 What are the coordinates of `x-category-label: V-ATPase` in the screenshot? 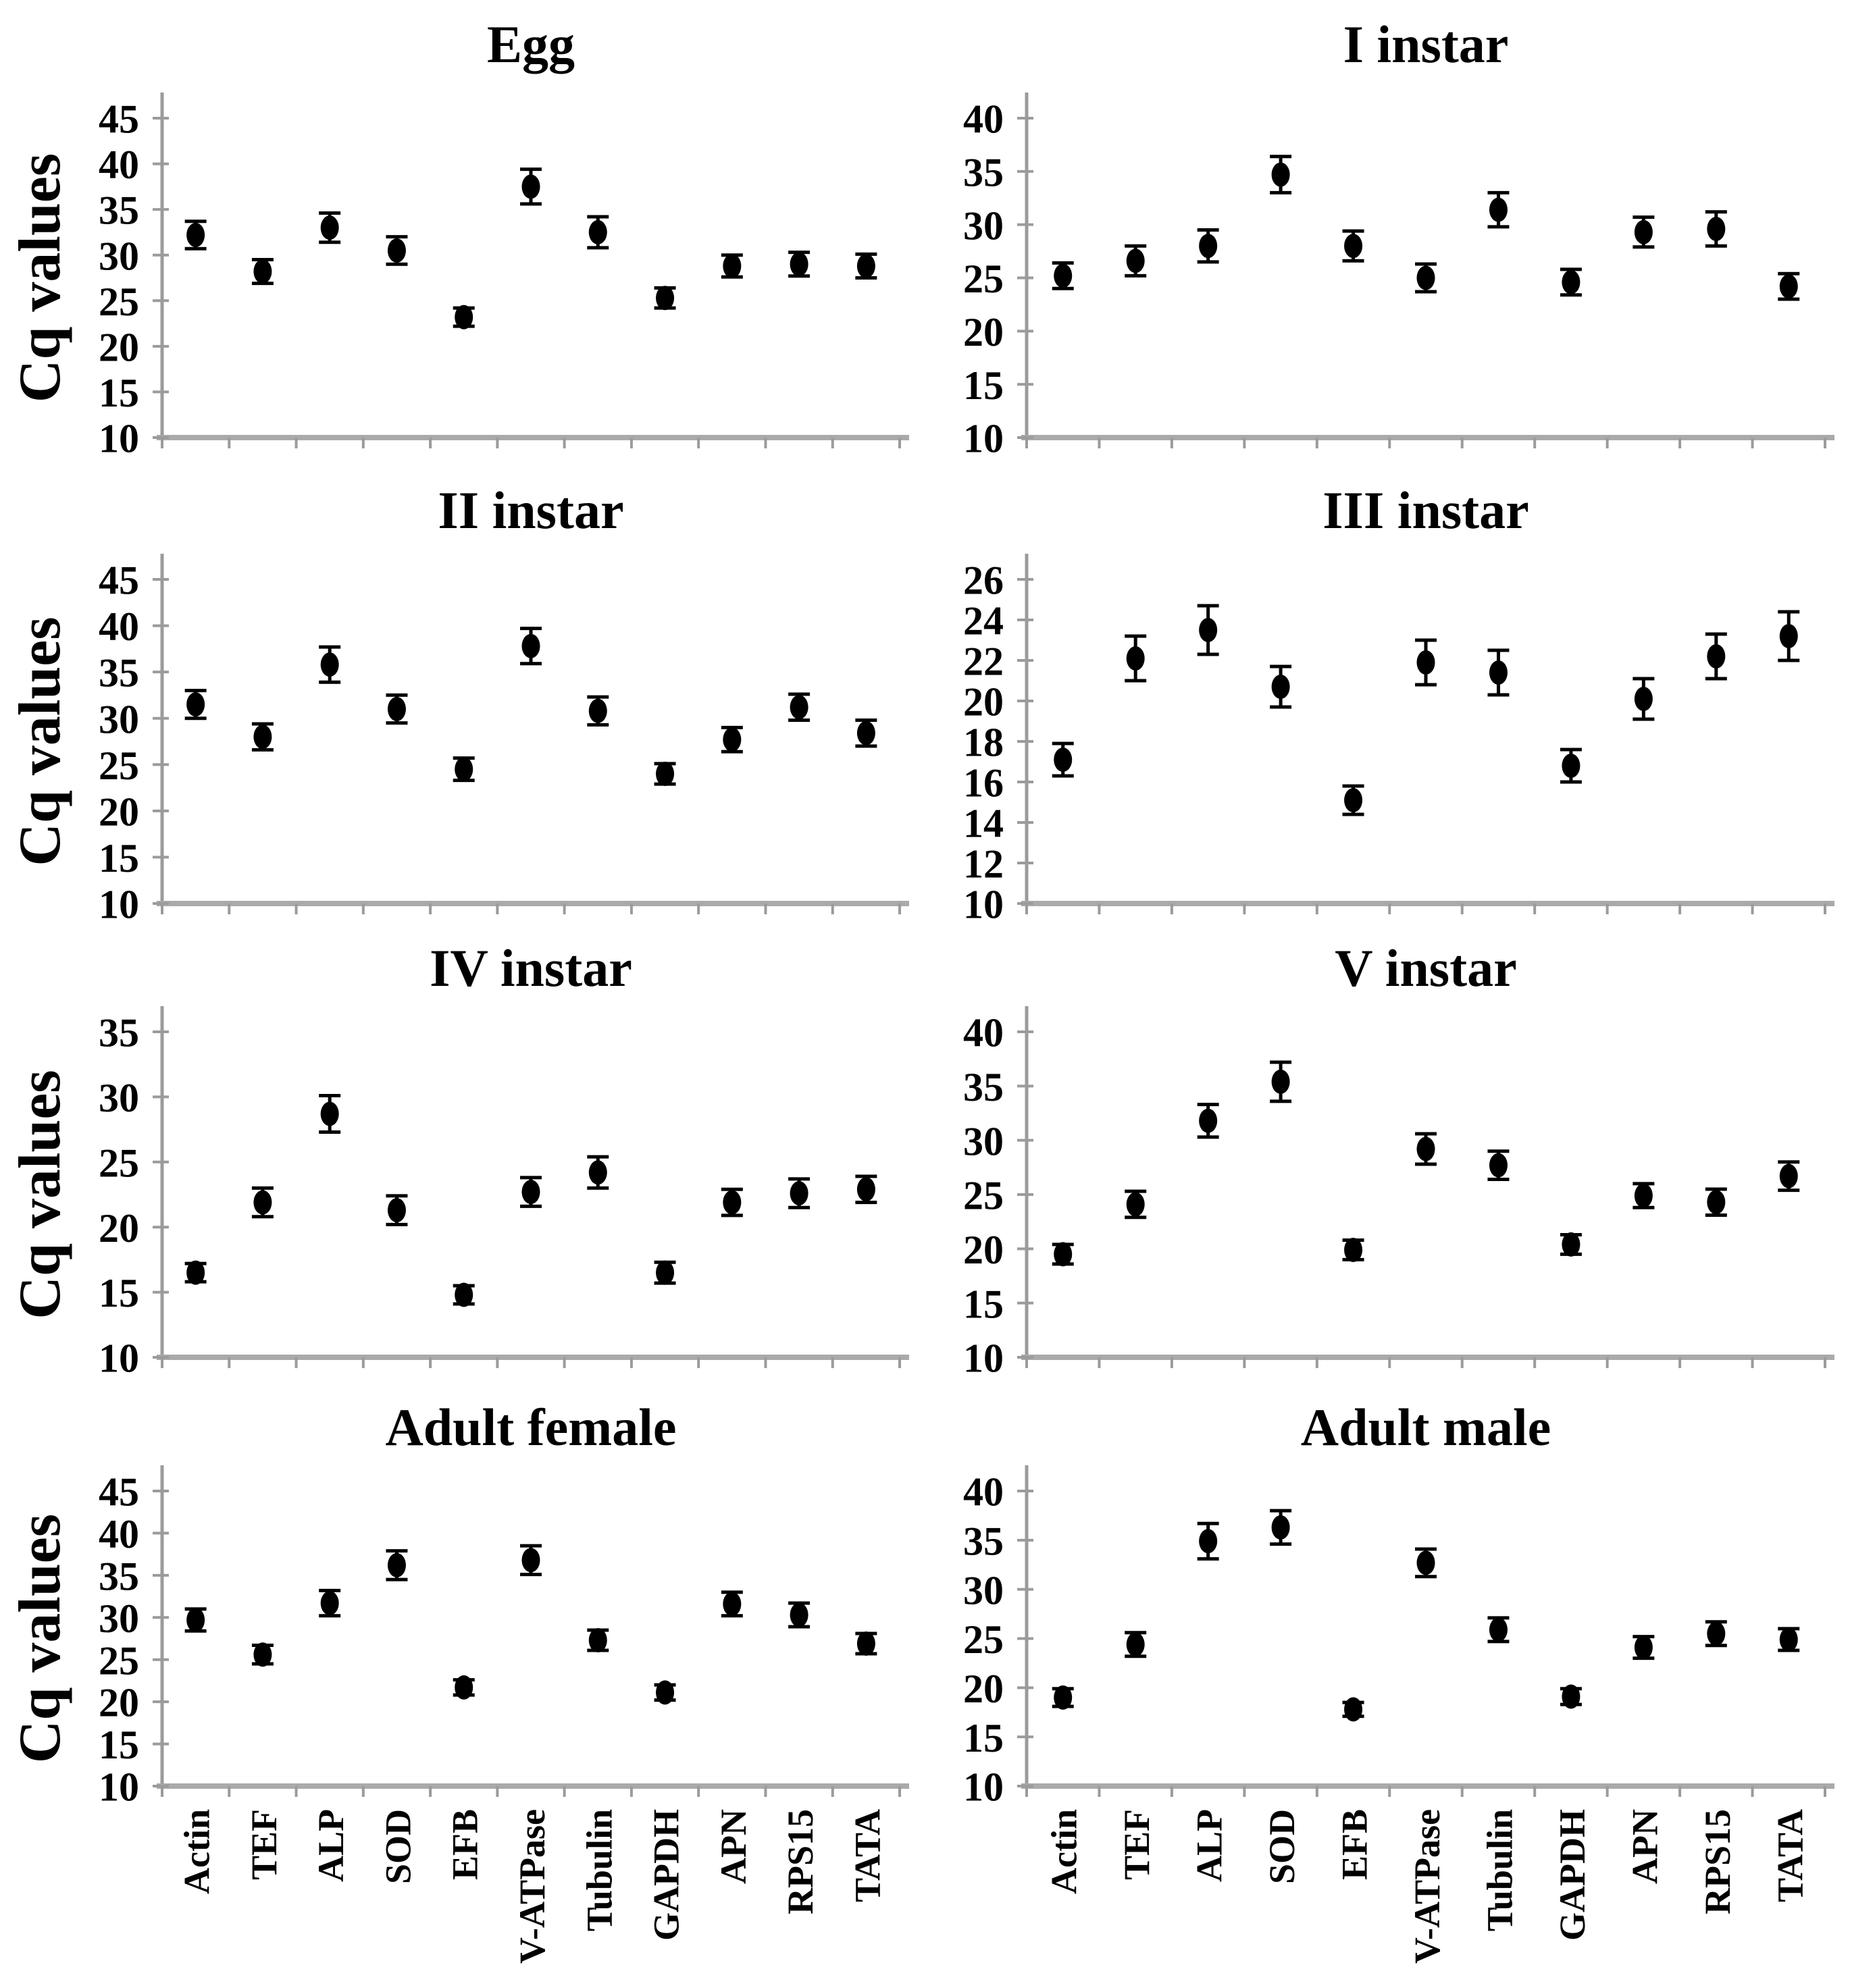 It's located at (1427, 1886).